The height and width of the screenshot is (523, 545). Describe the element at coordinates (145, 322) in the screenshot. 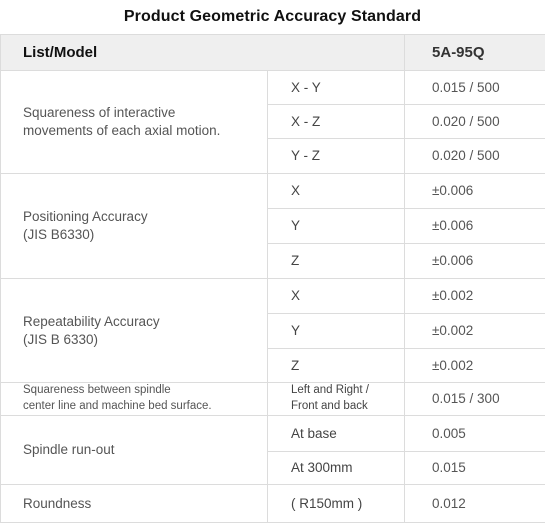

I see `group-label-line: Repeatability Accuracy` at that location.